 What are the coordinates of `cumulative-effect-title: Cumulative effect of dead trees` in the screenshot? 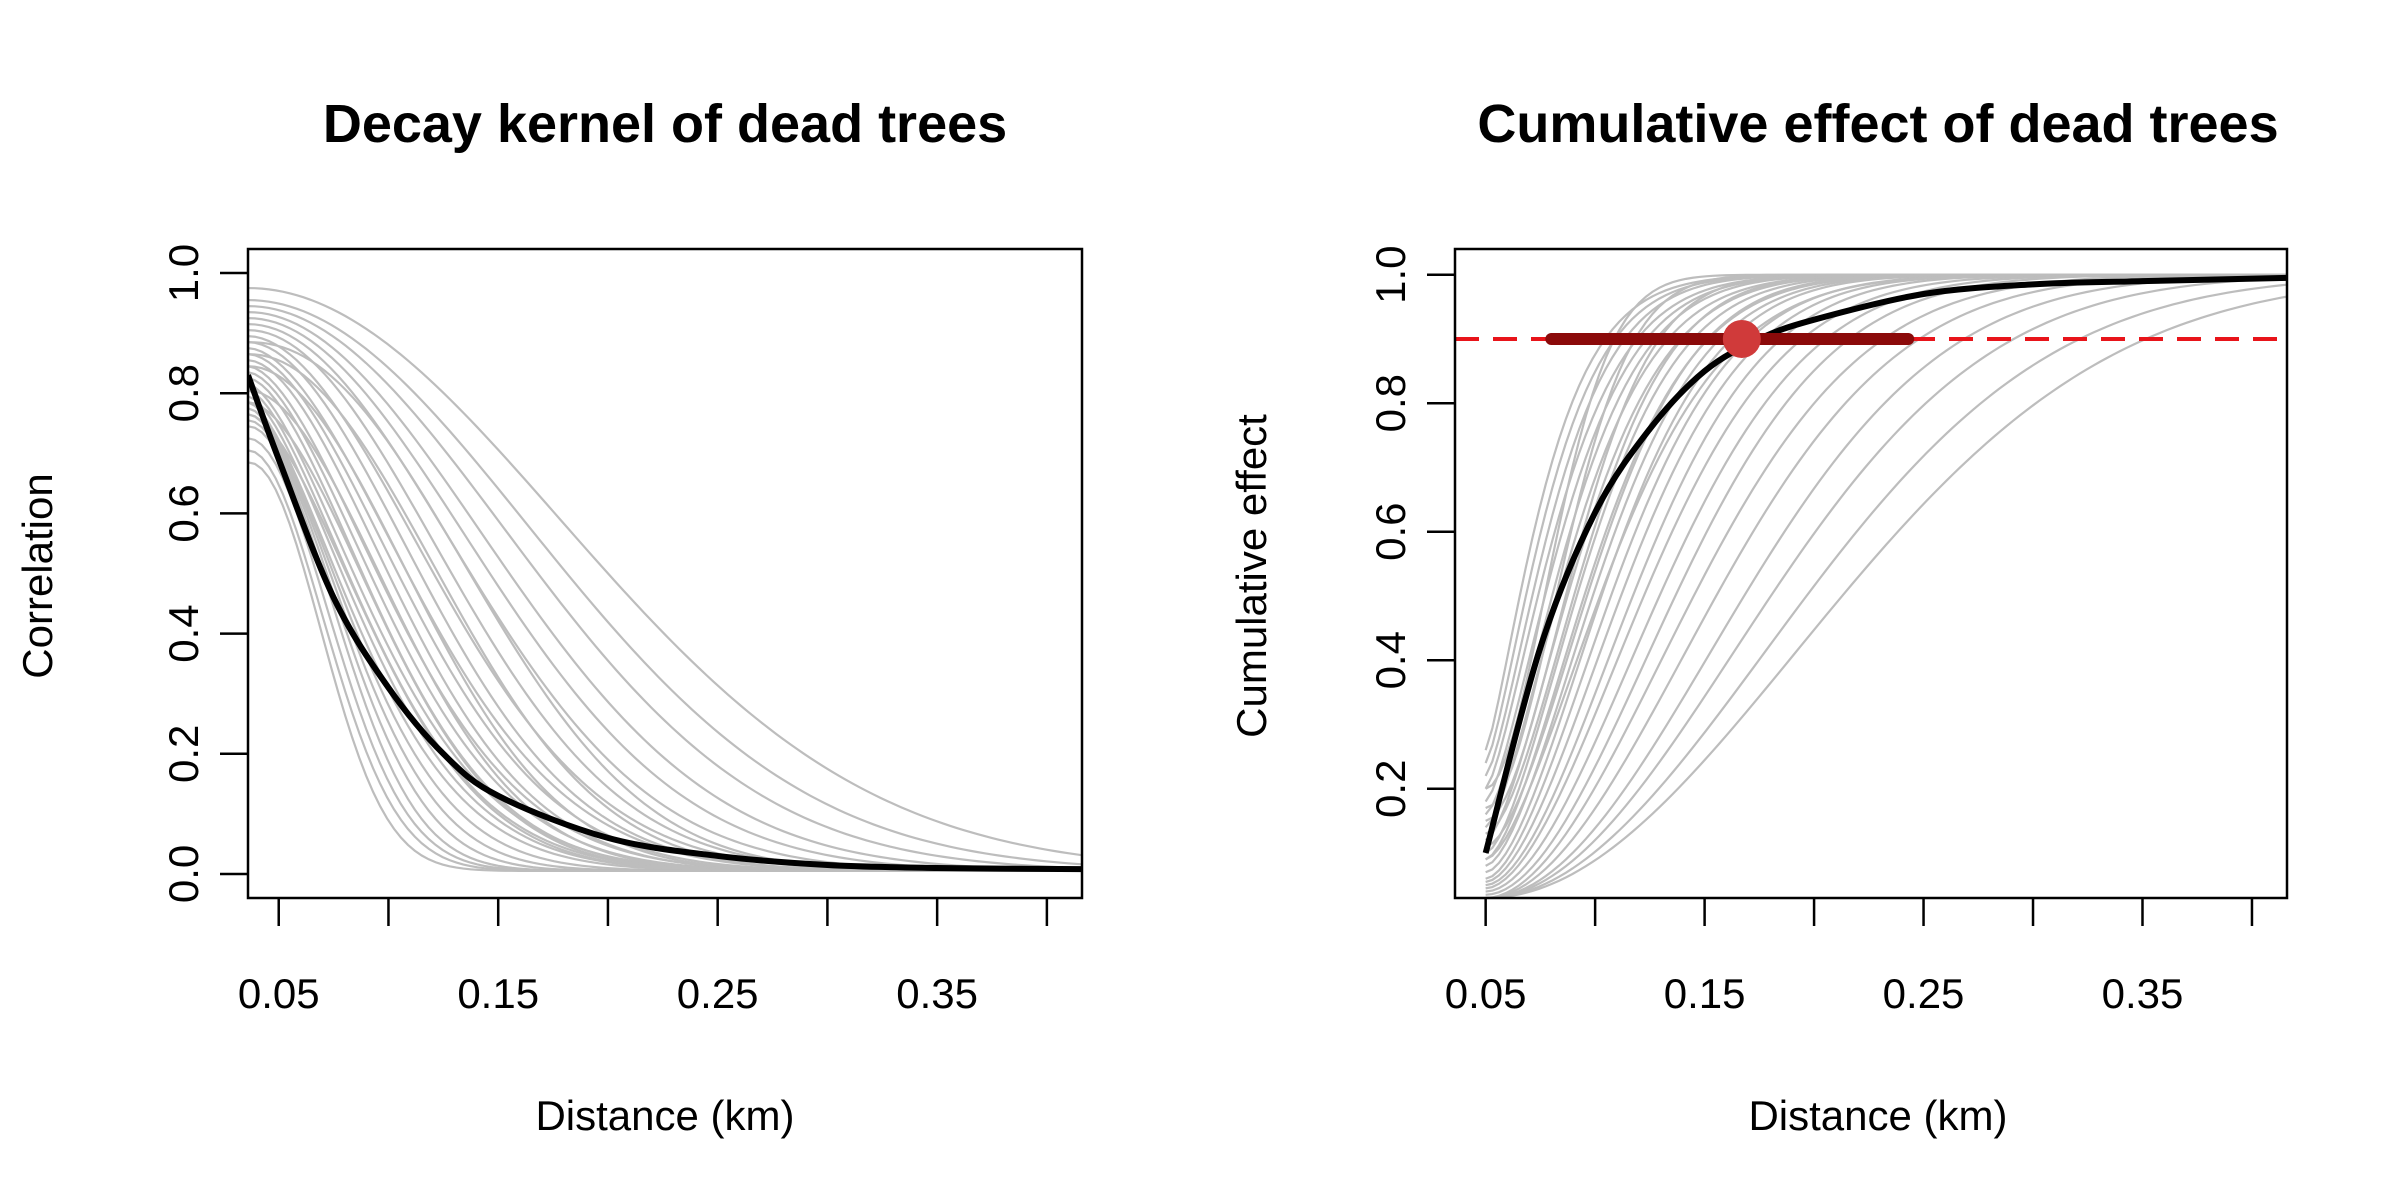 It's located at (1877, 124).